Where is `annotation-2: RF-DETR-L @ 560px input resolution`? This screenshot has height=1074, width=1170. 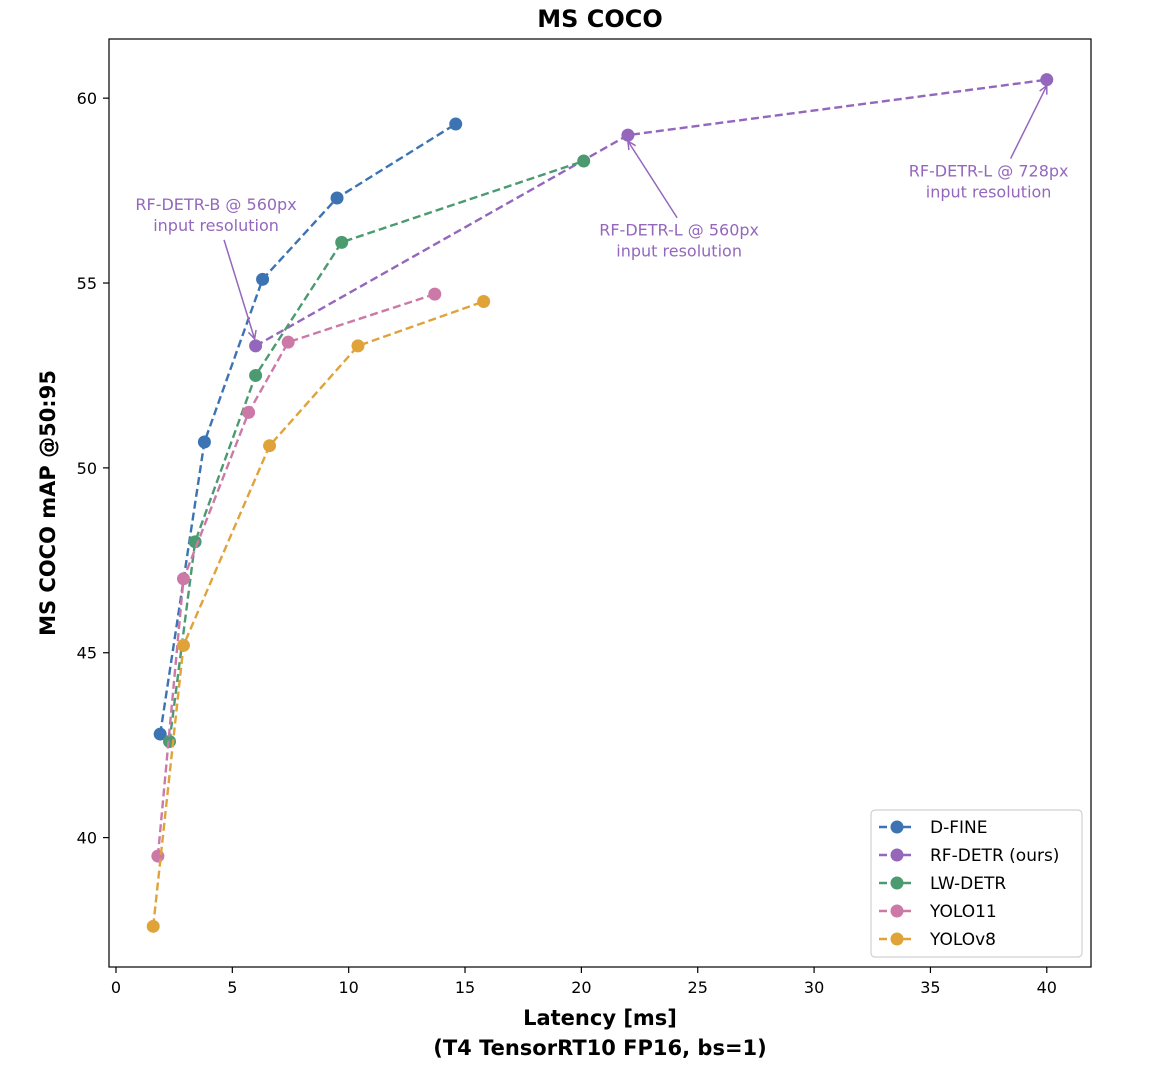 annotation-2: RF-DETR-L @ 560px input resolution is located at coordinates (679, 201).